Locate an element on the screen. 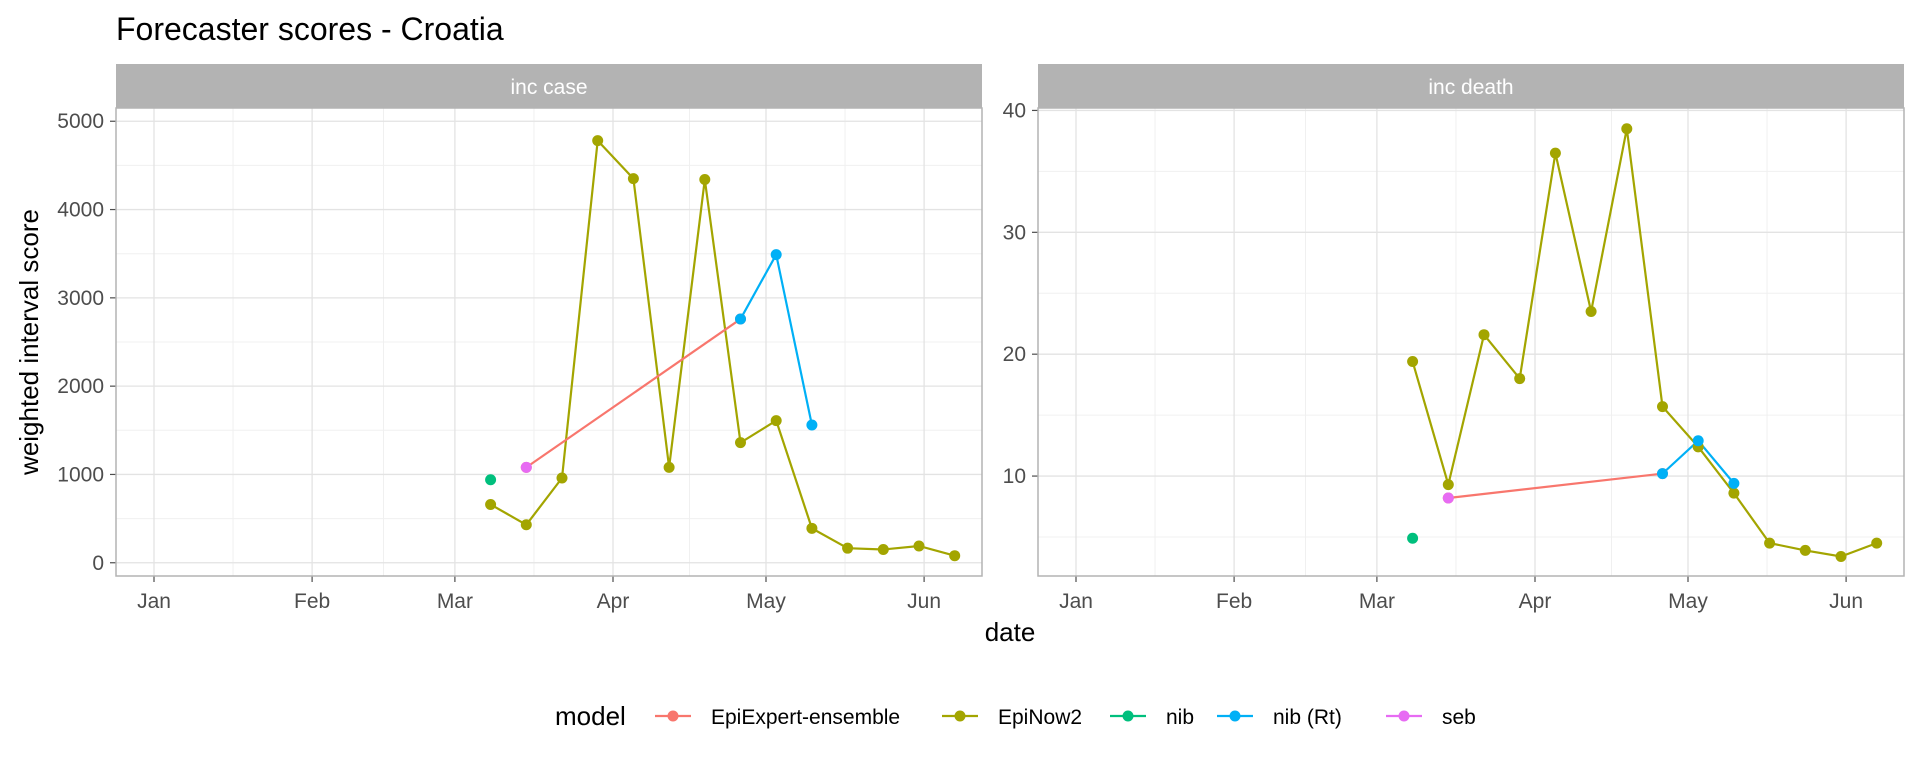 The image size is (1920, 773). panel-1-y-tick-label: 1000 is located at coordinates (80, 474).